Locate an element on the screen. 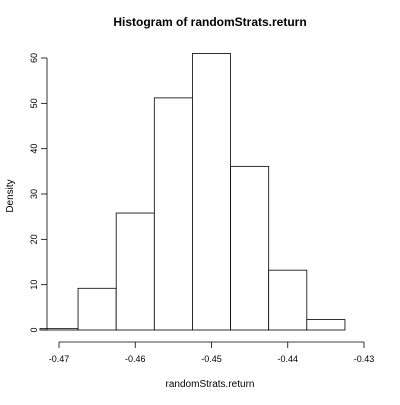 The image size is (400, 405). x-axis: -0.47 -0.46 -0.45 -0.44 -0.43 is located at coordinates (212, 352).